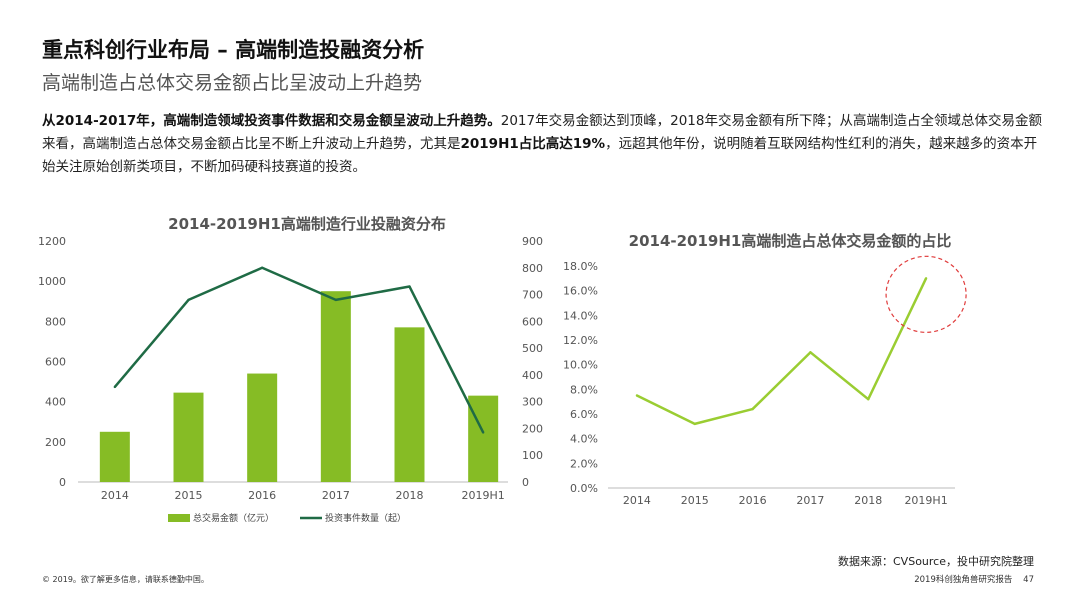  Describe the element at coordinates (584, 463) in the screenshot. I see `chart2-y-tick-label: 2.0%` at that location.